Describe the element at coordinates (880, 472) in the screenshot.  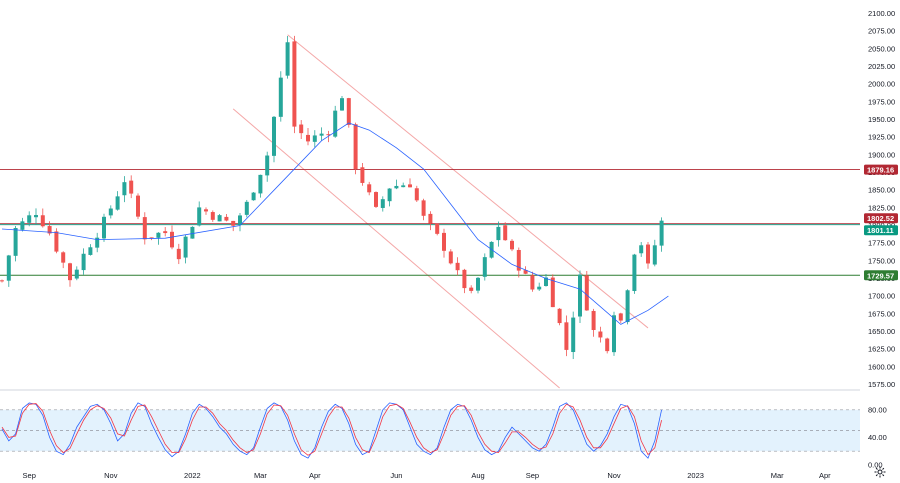
I see `gear-icon` at that location.